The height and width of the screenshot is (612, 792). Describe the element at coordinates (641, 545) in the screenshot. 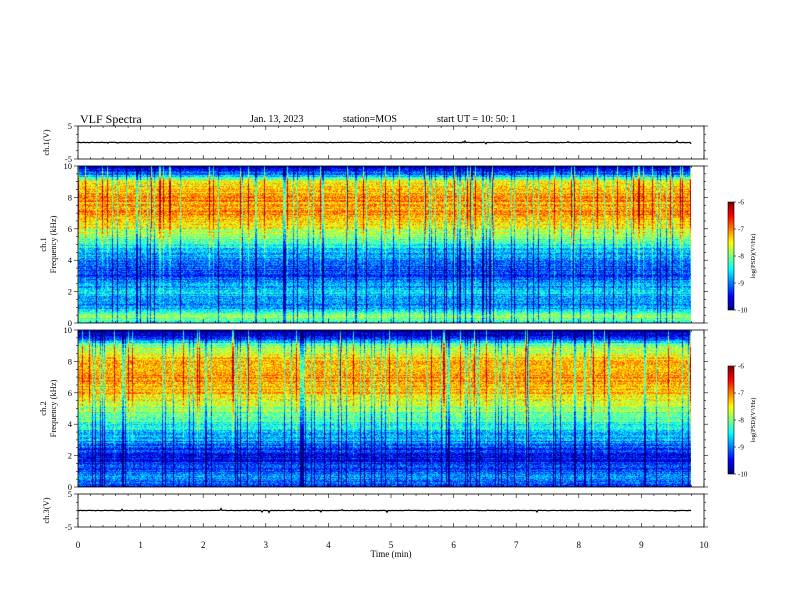

I see `x-tick-label: 9` at that location.